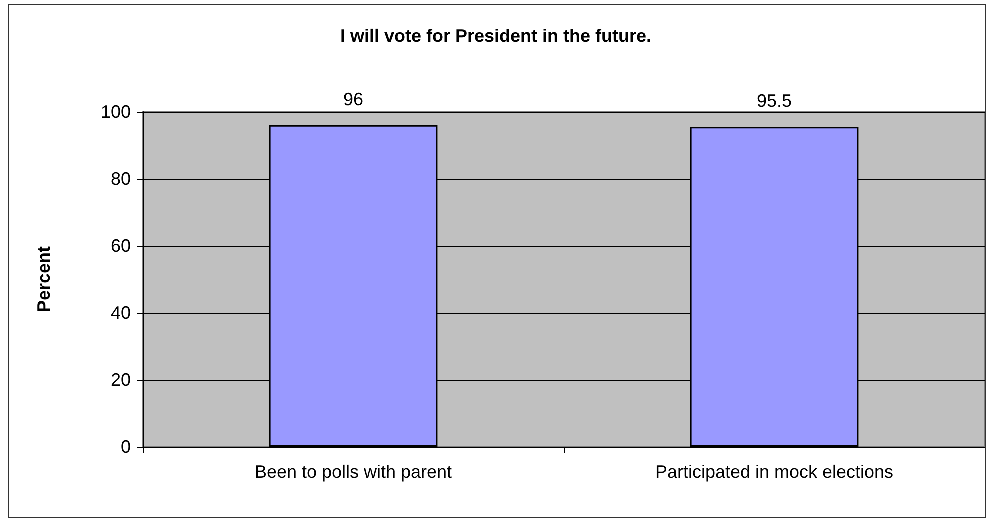  What do you see at coordinates (125, 447) in the screenshot?
I see `y-tick-label: 0` at bounding box center [125, 447].